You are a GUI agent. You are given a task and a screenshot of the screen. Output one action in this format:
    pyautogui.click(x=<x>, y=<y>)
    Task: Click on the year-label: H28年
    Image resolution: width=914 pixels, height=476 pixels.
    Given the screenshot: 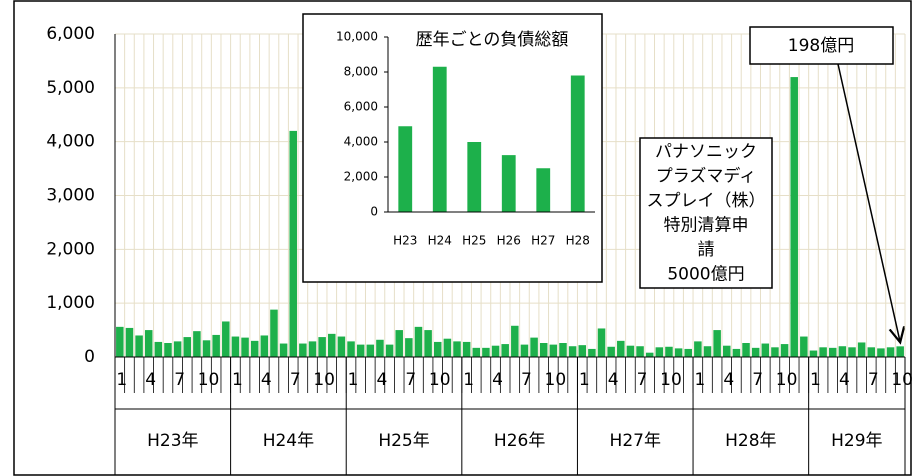 What is the action you would take?
    pyautogui.click(x=750, y=441)
    